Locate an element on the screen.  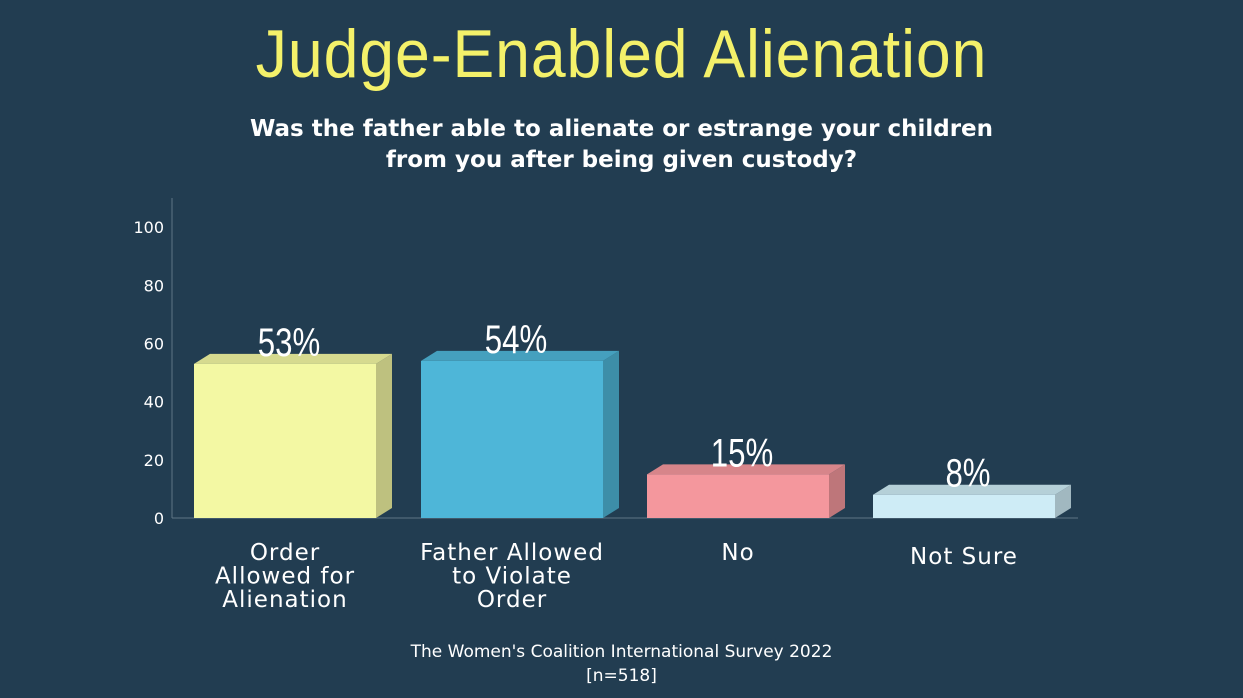
data-label-2: 15% is located at coordinates (742, 453).